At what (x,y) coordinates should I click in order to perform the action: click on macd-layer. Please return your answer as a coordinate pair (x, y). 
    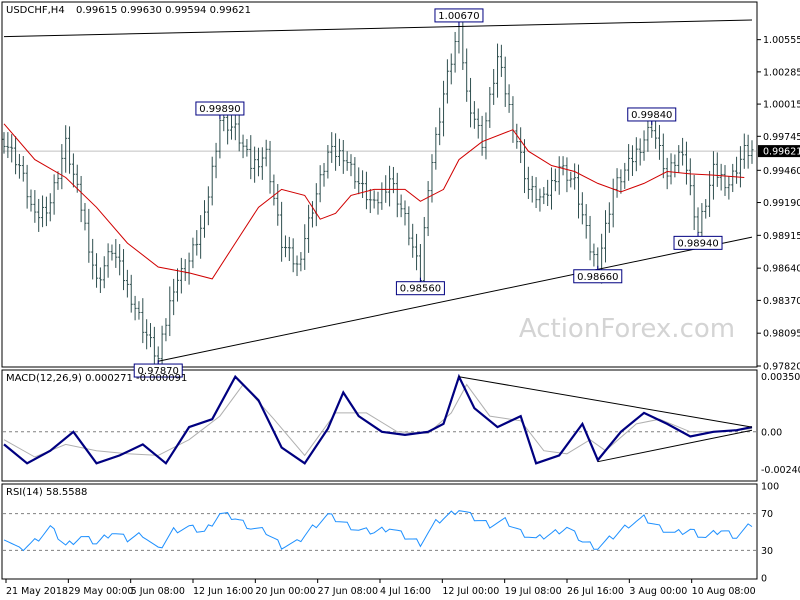
    Looking at the image, I should click on (379, 419).